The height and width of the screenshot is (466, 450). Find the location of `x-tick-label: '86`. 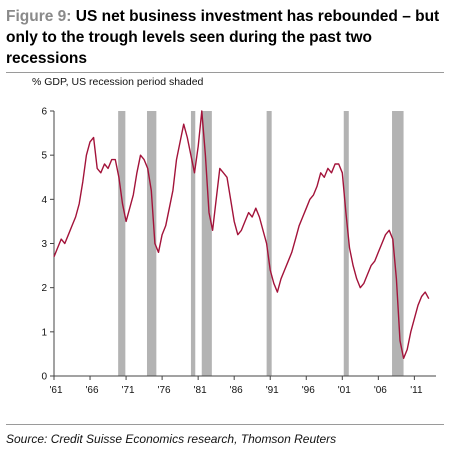

x-tick-label: '86 is located at coordinates (236, 390).